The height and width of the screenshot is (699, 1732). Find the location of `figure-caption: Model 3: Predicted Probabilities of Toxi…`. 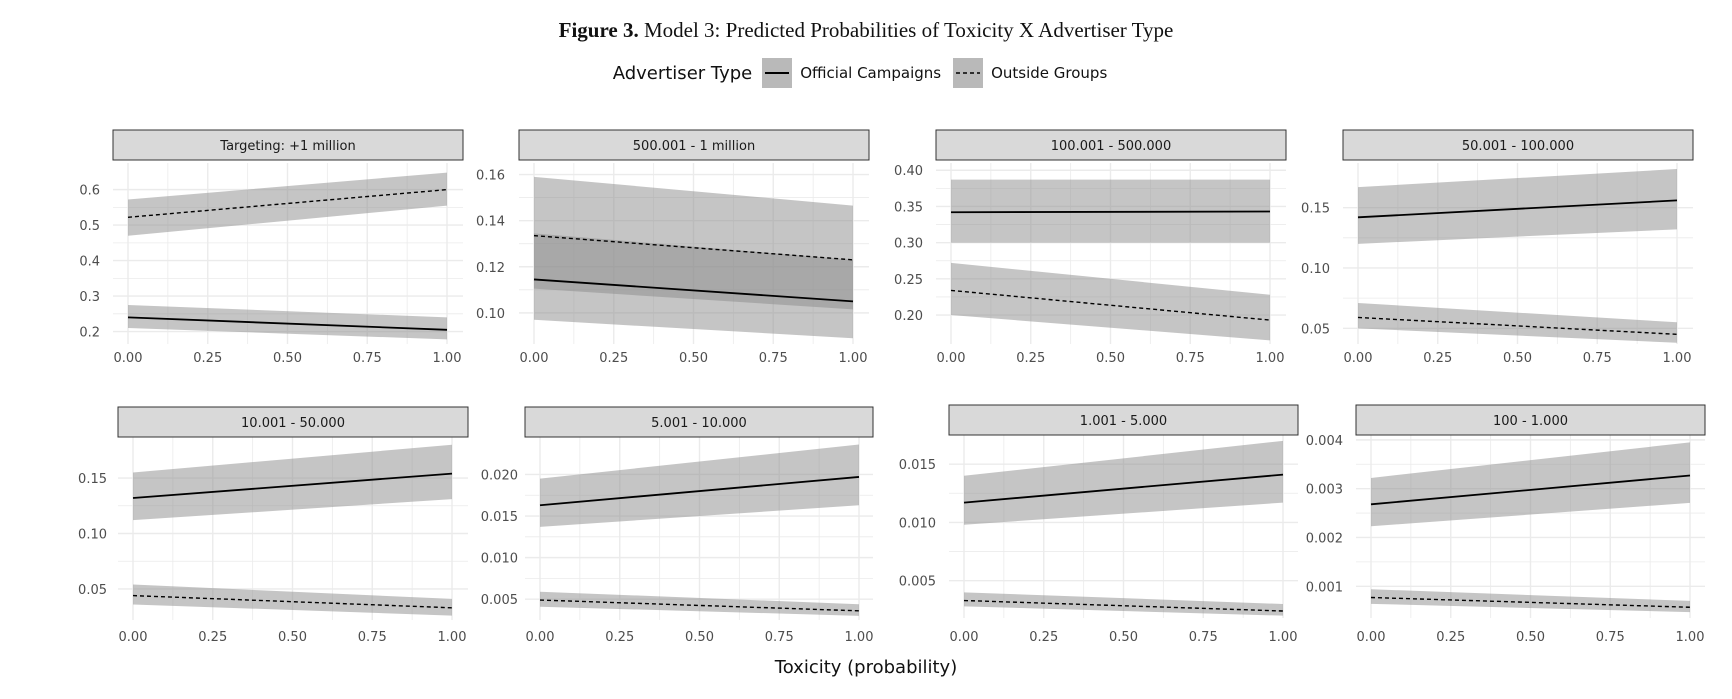

figure-caption: Model 3: Predicted Probabilities of Toxi… is located at coordinates (908, 30).